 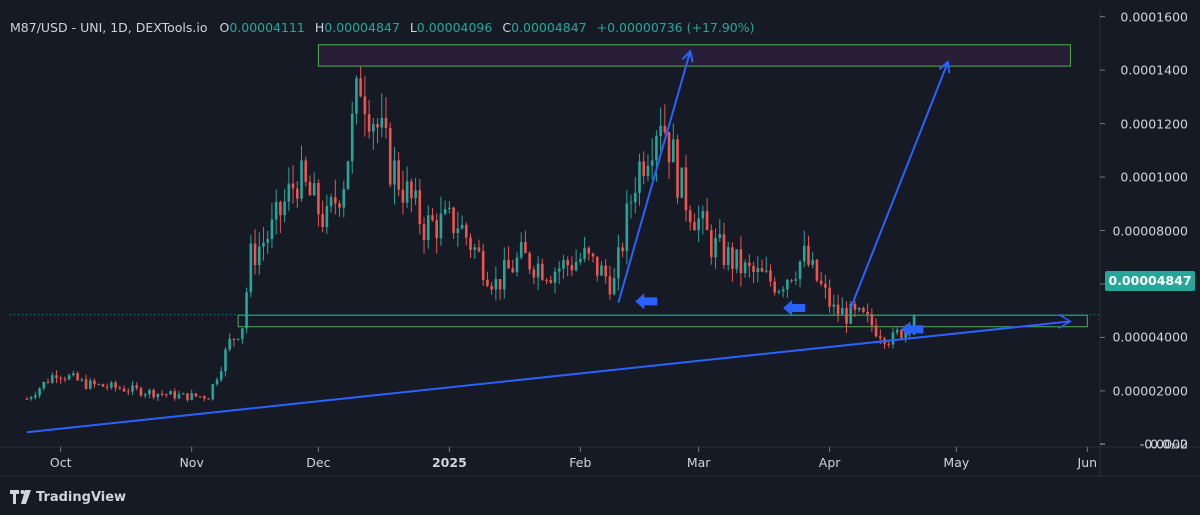 I want to click on change-value: +0.00000736 (+17.90%), so click(x=675, y=27).